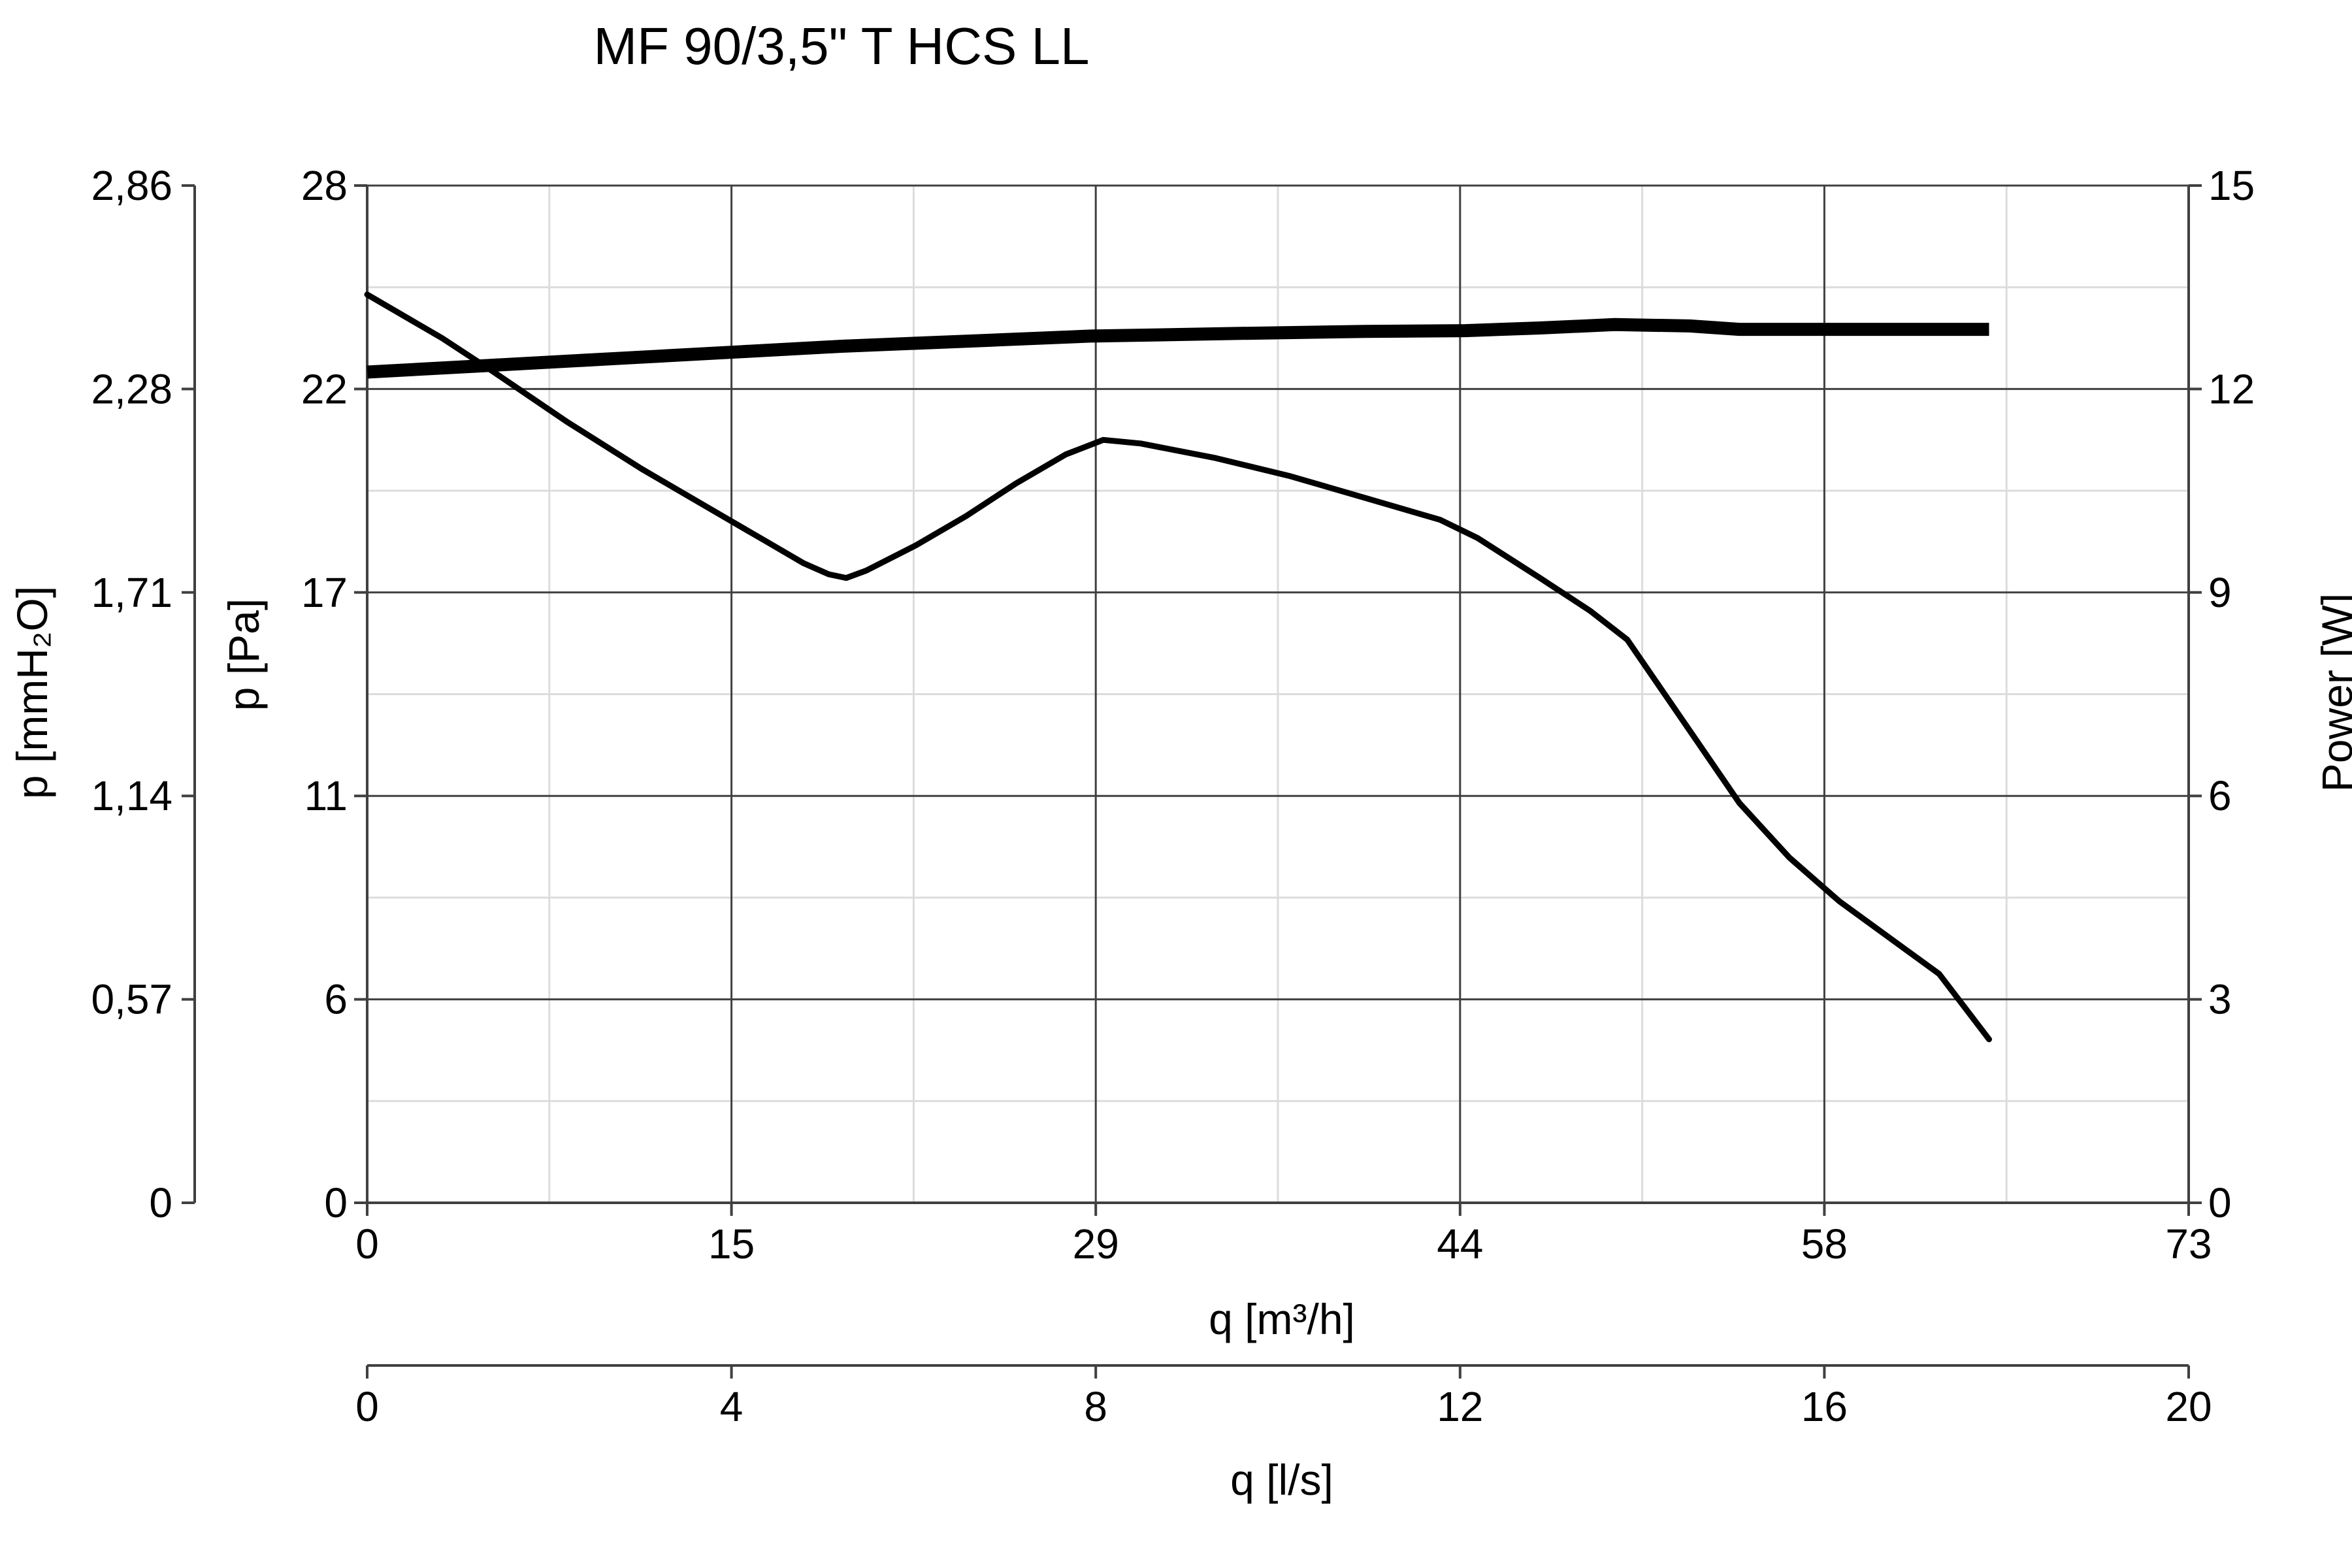 The width and height of the screenshot is (2352, 1568). I want to click on y2-tick-label: 2,28, so click(131, 388).